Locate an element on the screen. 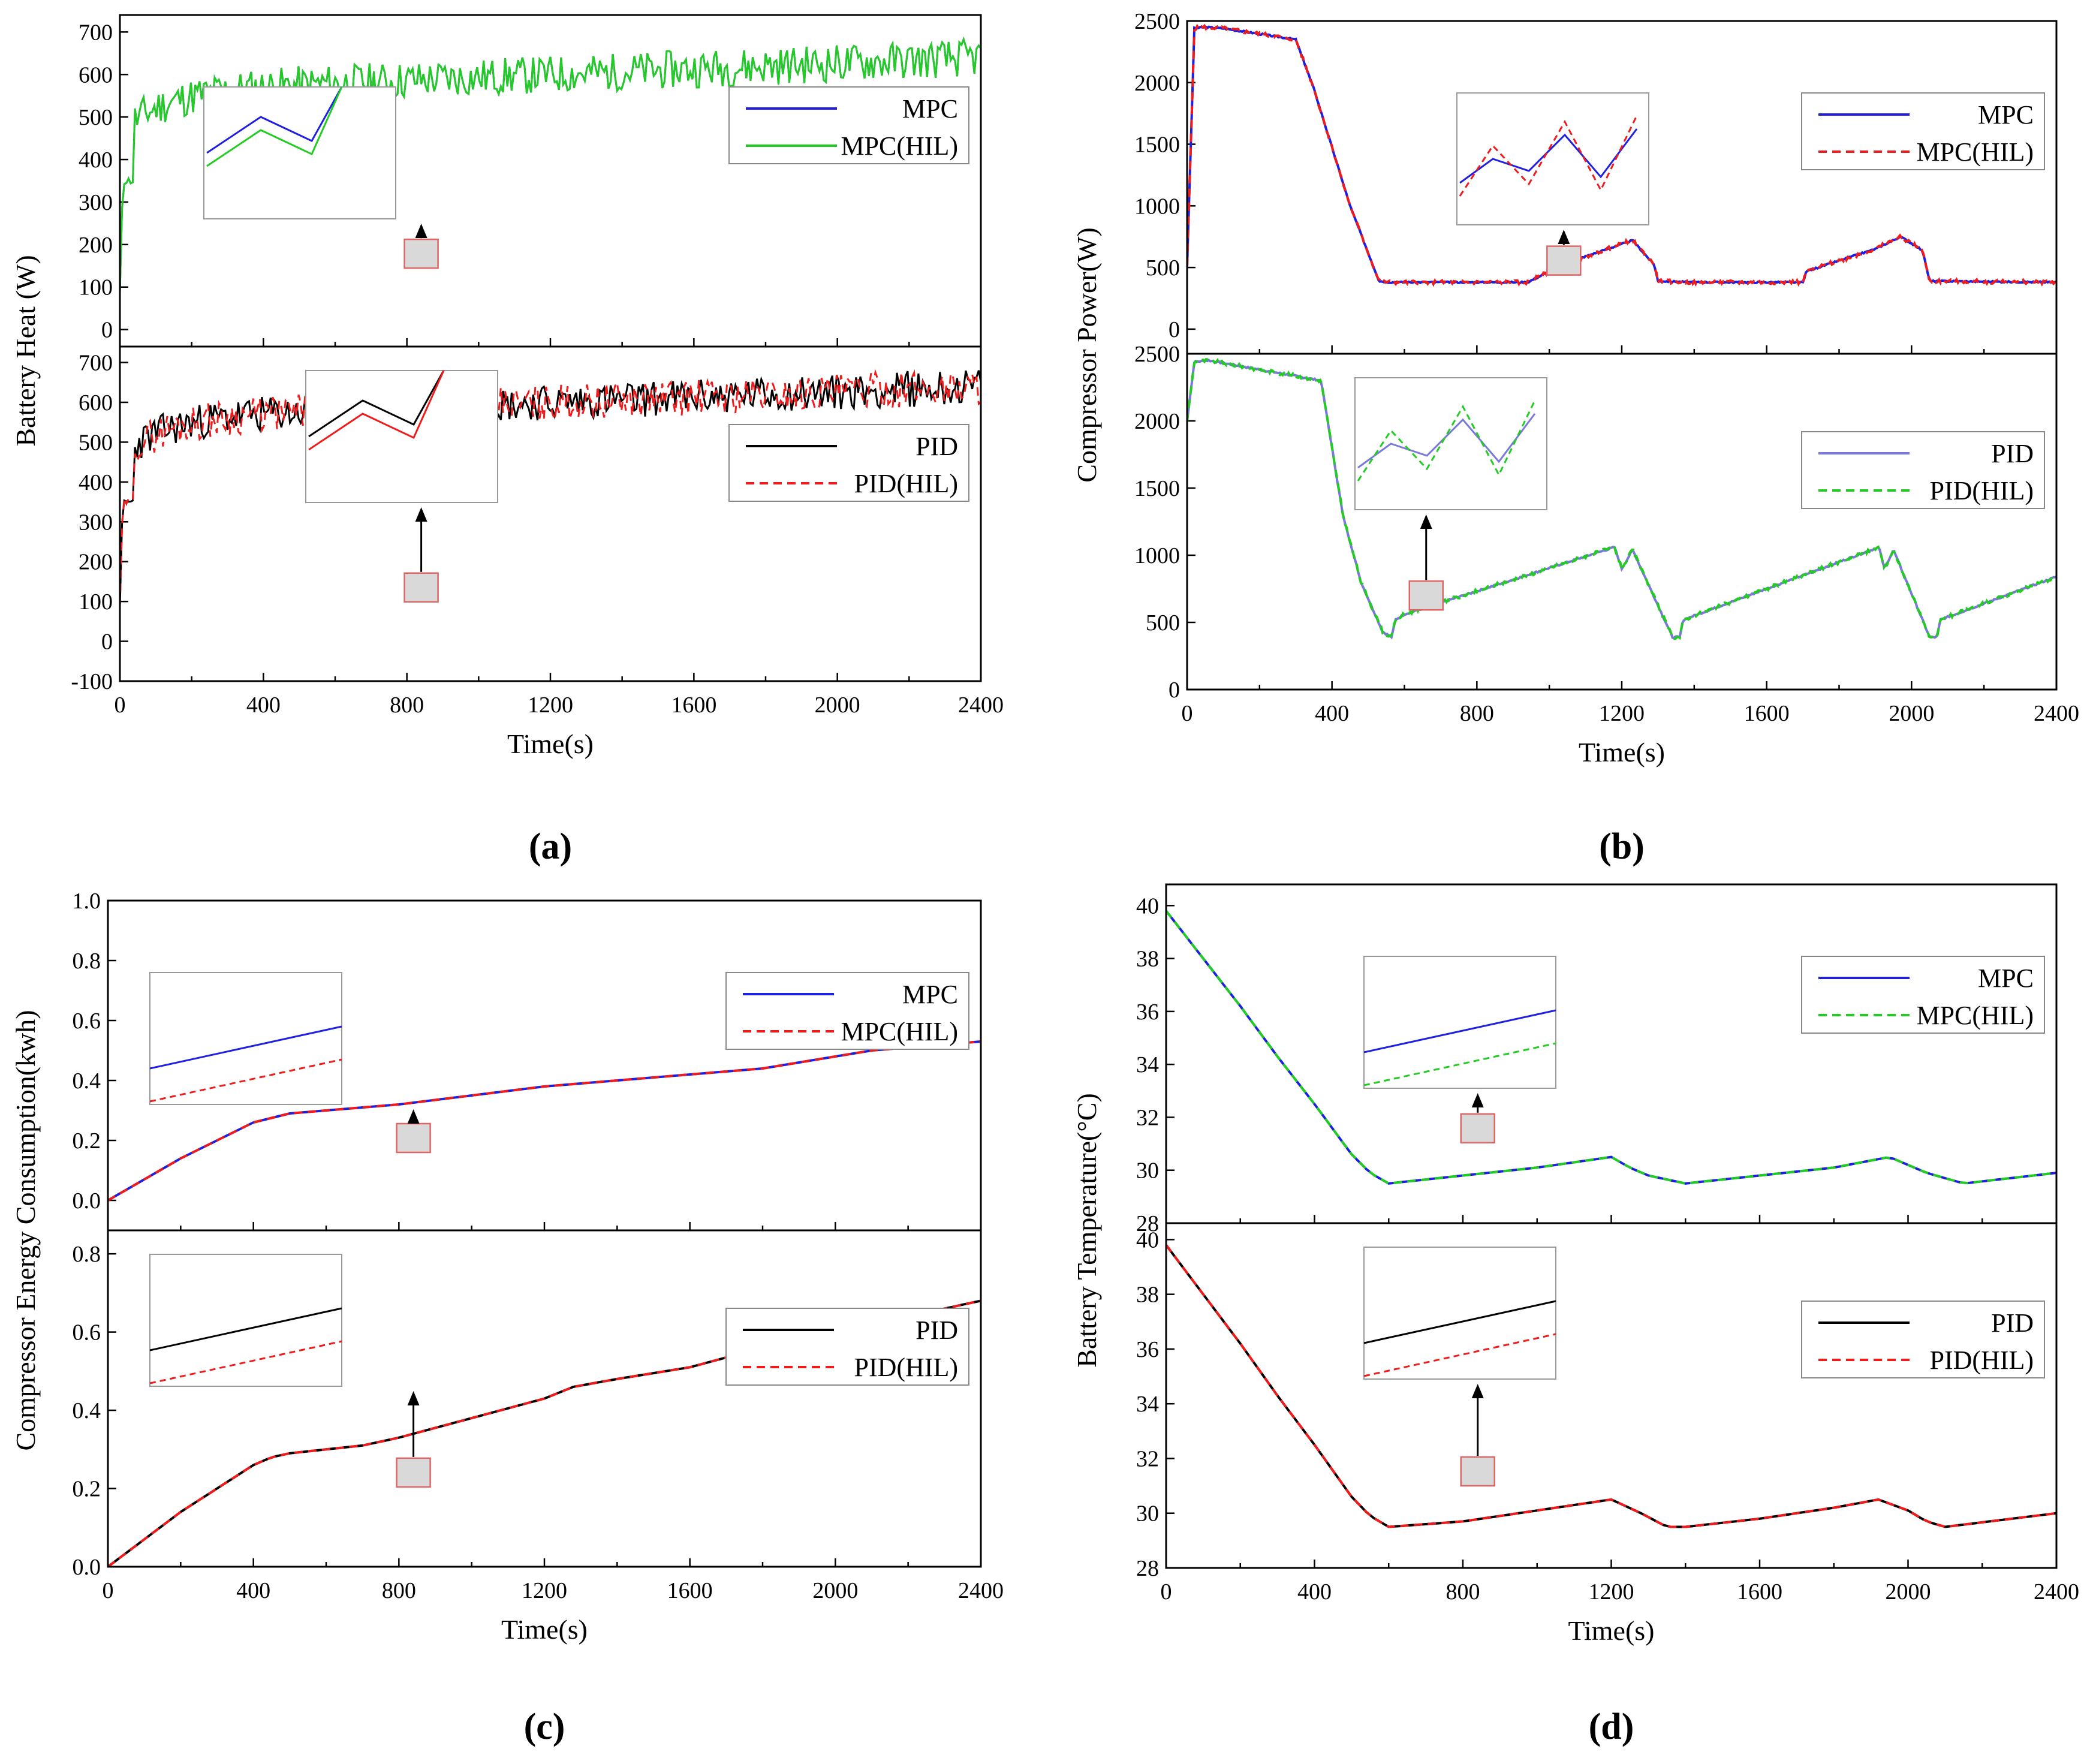  x-tick-label-a-3: 1200 is located at coordinates (550, 705).